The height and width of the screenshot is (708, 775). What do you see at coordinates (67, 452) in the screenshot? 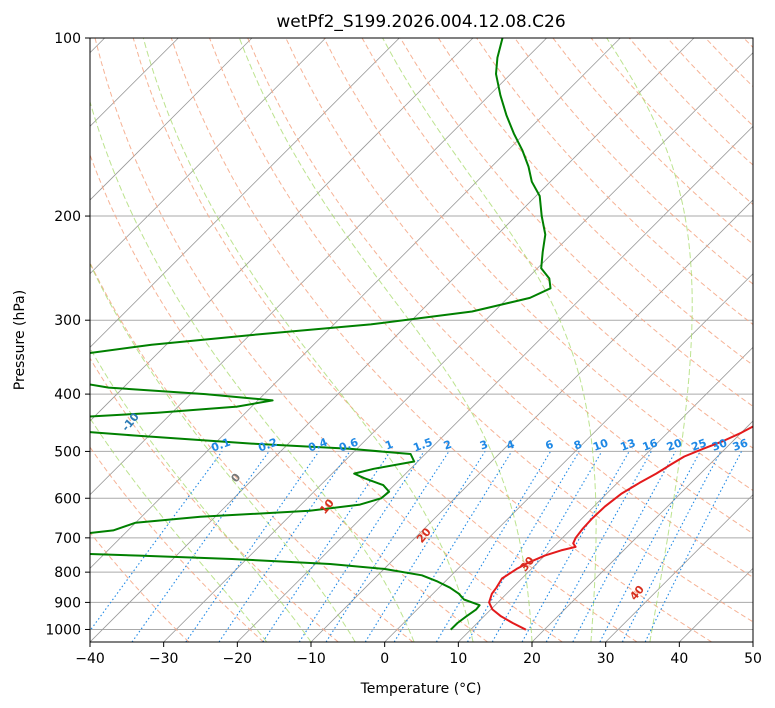
I see `y-tick-label: 500` at bounding box center [67, 452].